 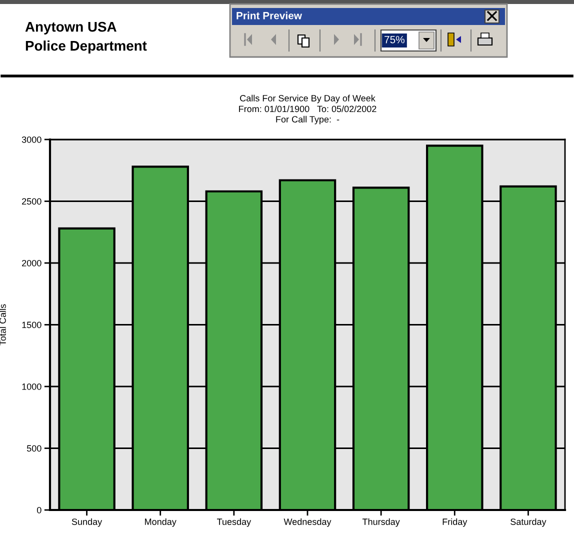 I want to click on y-tick-label: 500, so click(x=34, y=448).